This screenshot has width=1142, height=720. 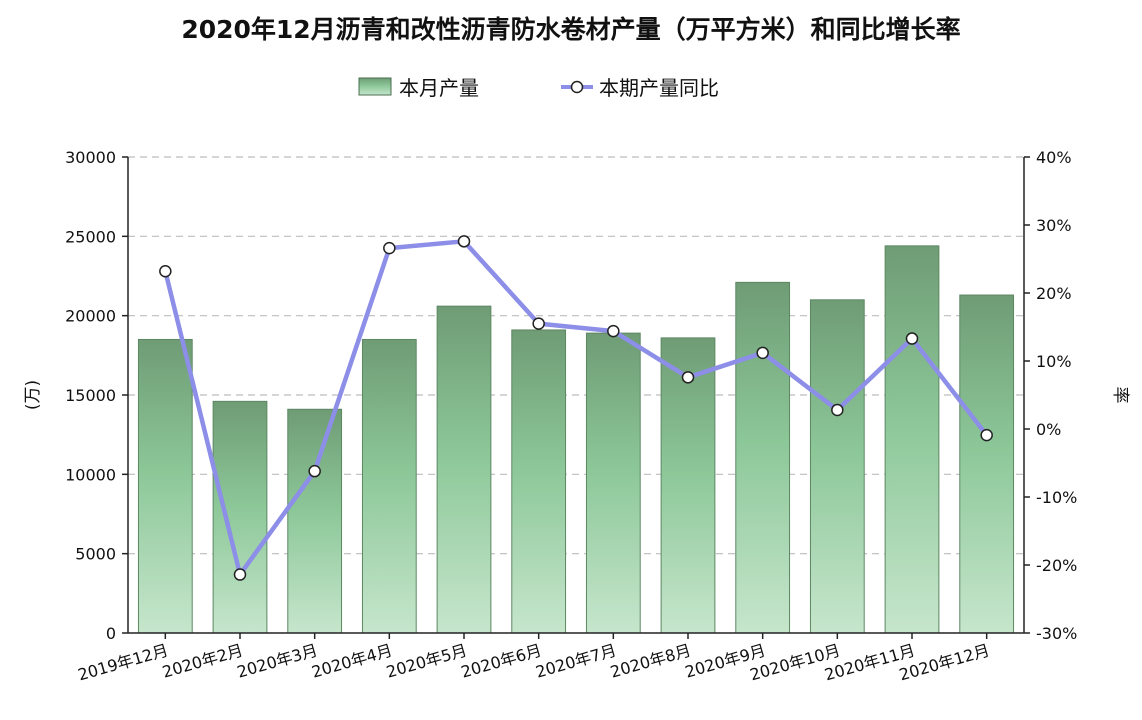 What do you see at coordinates (439, 88) in the screenshot?
I see `legend-bar-label: 本月产量` at bounding box center [439, 88].